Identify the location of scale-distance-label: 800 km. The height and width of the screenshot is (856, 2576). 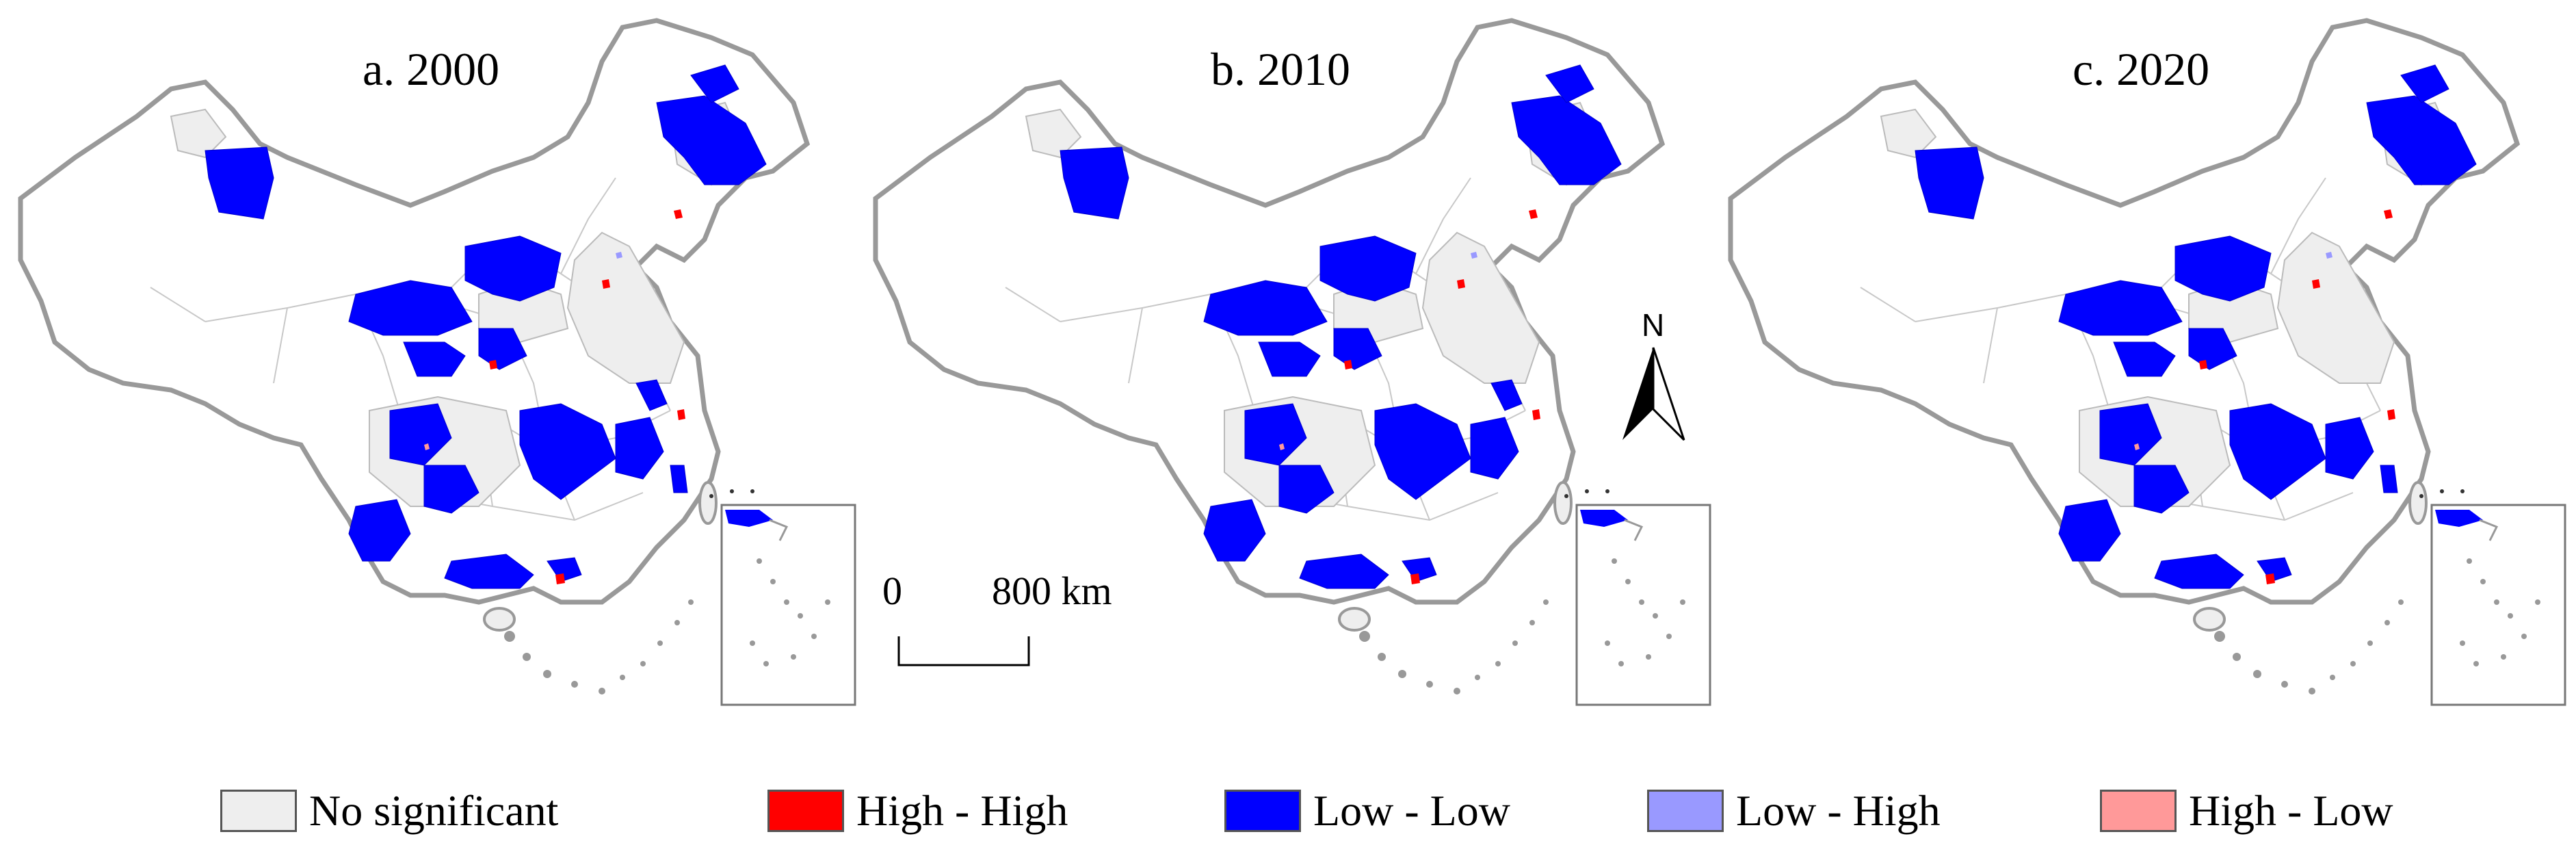
(1052, 591).